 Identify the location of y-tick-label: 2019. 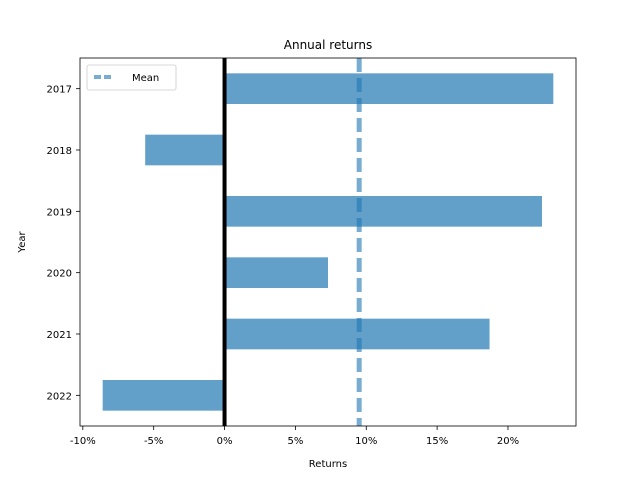
(59, 212).